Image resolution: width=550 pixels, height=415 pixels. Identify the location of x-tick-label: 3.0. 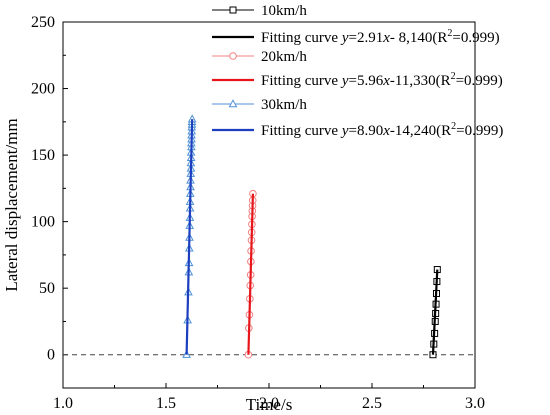
(475, 403).